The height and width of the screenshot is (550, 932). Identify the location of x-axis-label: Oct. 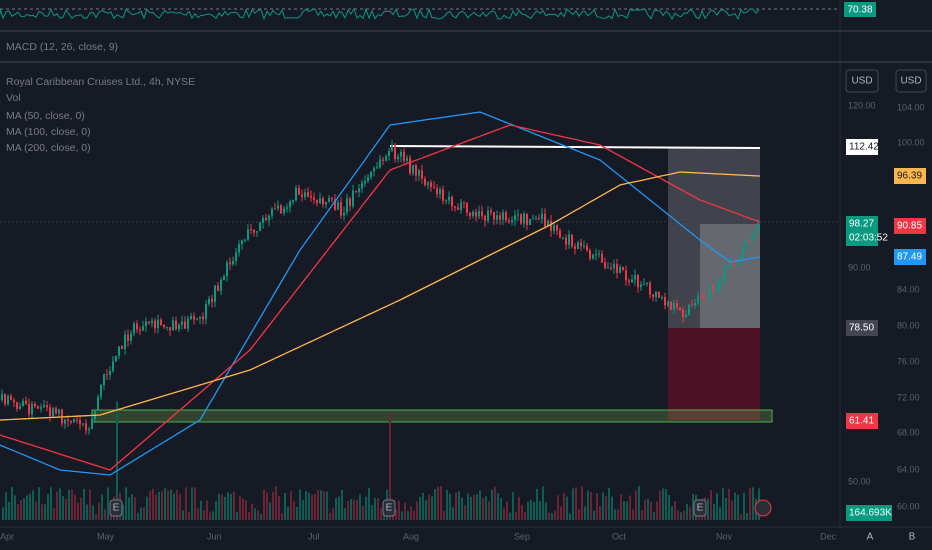
(619, 536).